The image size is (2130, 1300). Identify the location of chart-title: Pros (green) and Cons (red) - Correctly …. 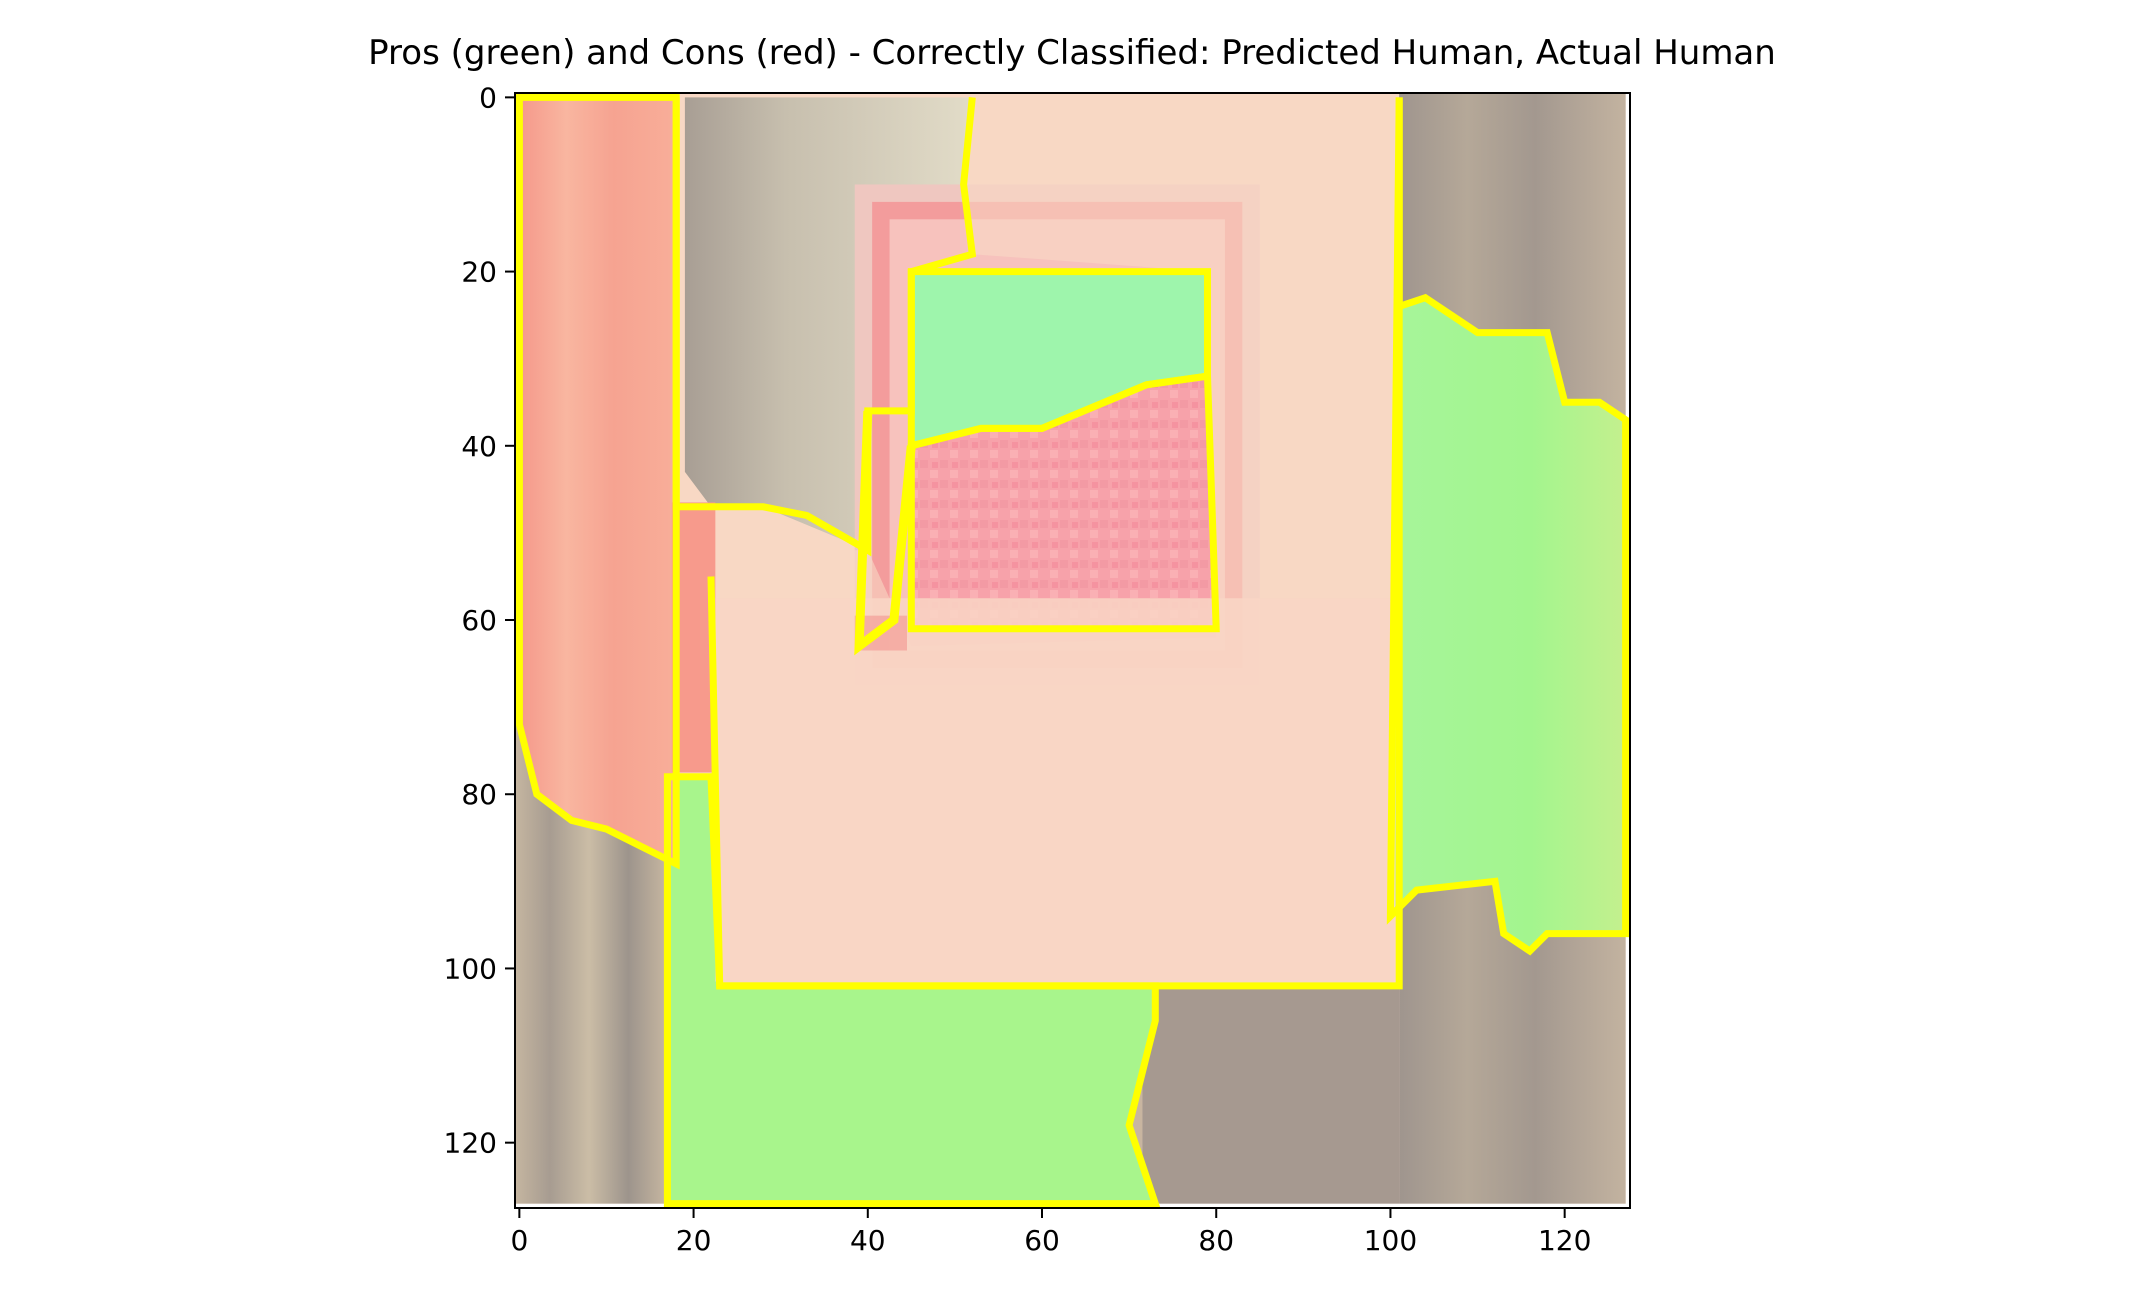
(1072, 53).